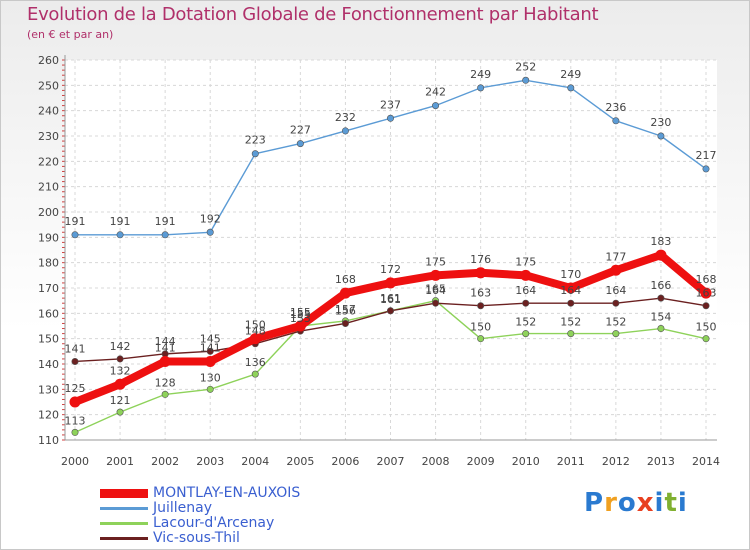 This screenshot has width=750, height=550. I want to click on data-label: 154, so click(660, 317).